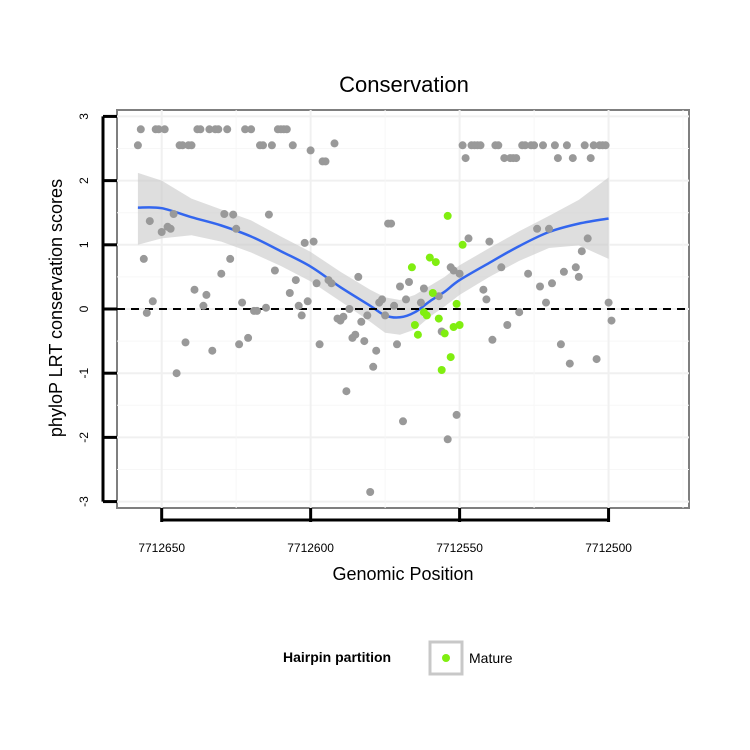 This screenshot has height=750, width=750. Describe the element at coordinates (373, 262) in the screenshot. I see `smooth-line-layer` at that location.